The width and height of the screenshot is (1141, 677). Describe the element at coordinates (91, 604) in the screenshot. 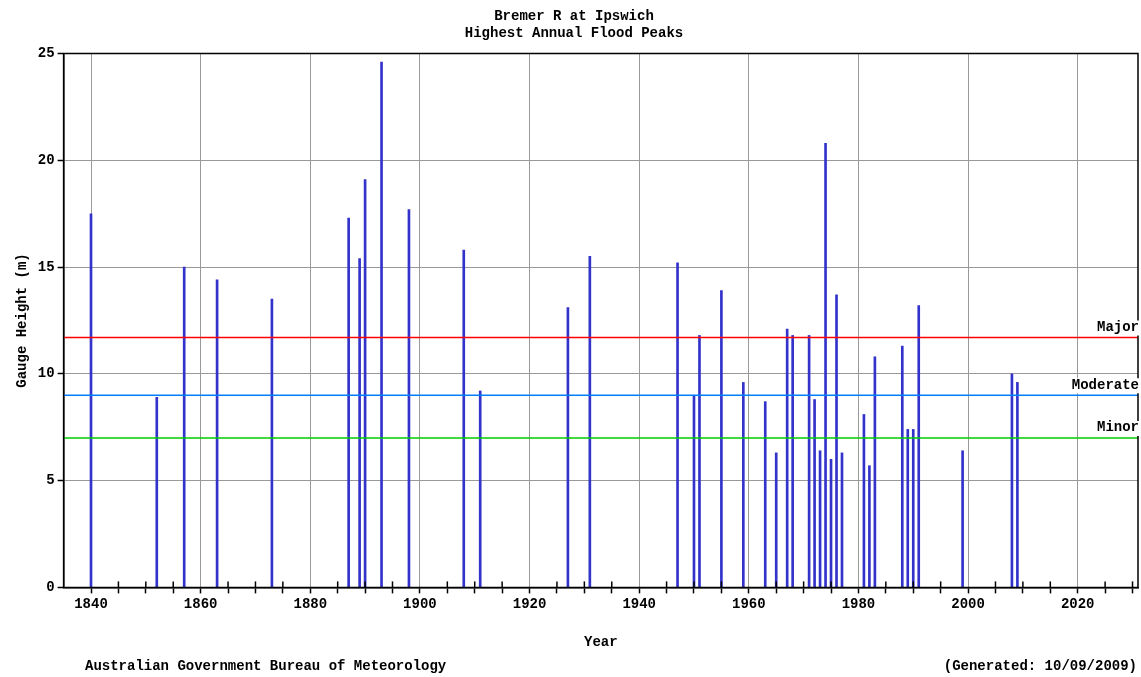

I see `x-tick-label: 1840` at that location.